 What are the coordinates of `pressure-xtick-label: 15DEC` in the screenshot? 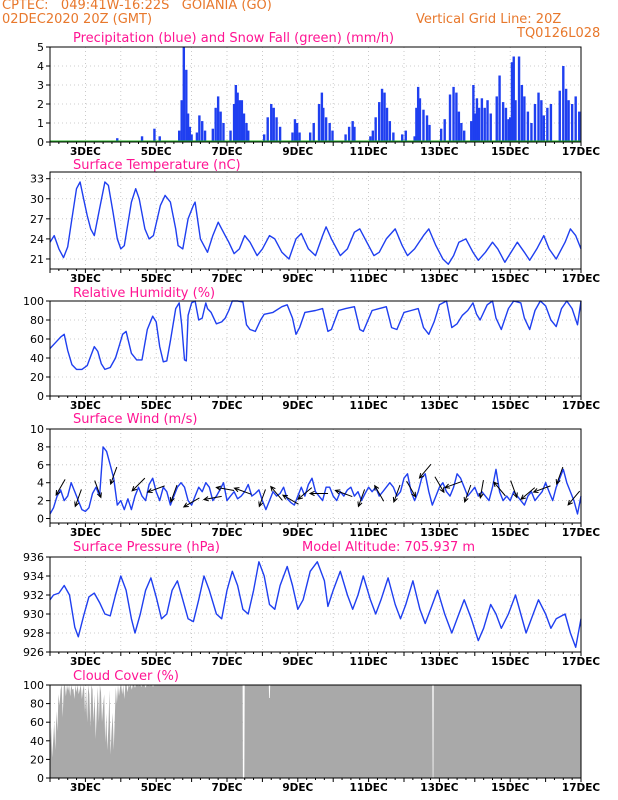 It's located at (510, 662).